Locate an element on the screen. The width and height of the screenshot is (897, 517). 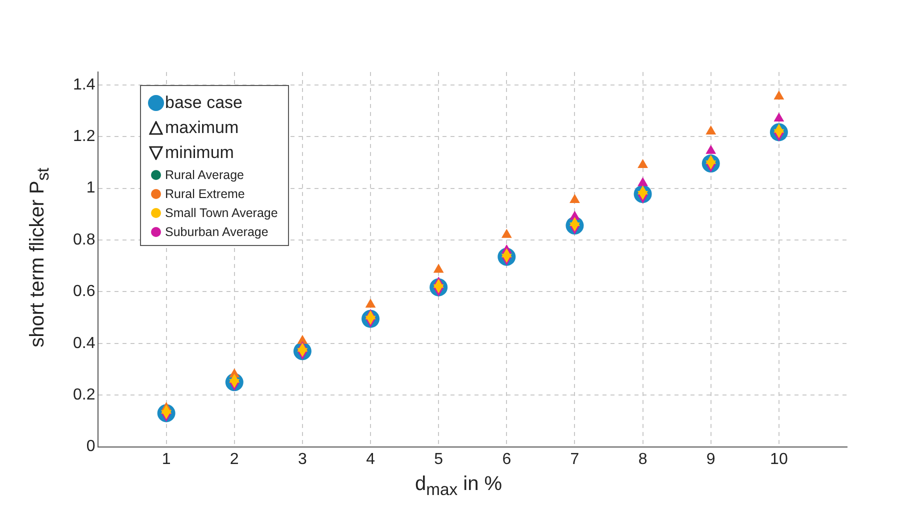
legend-label: Small Town Average is located at coordinates (221, 213).